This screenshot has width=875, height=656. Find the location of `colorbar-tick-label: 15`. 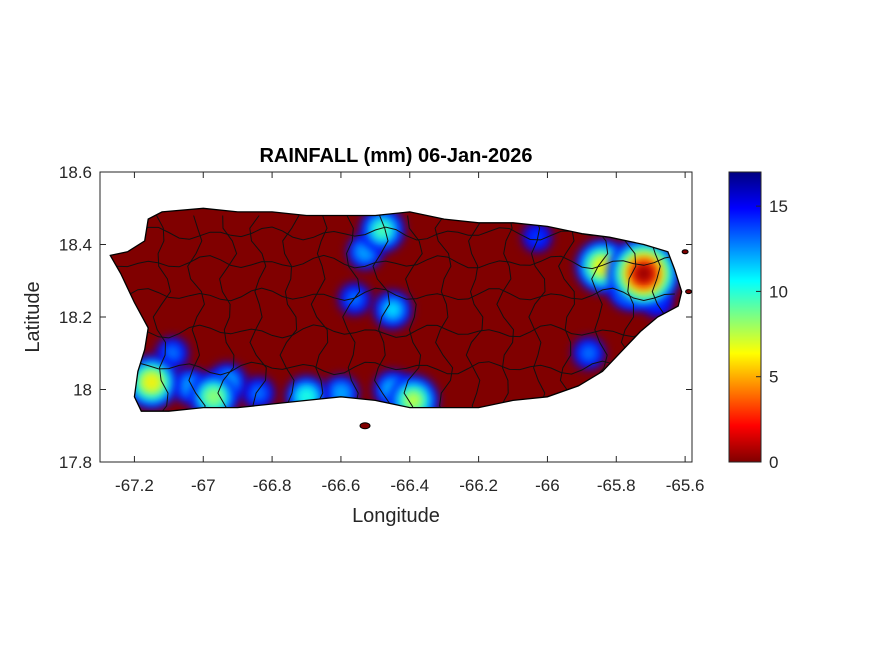

colorbar-tick-label: 15 is located at coordinates (778, 206).